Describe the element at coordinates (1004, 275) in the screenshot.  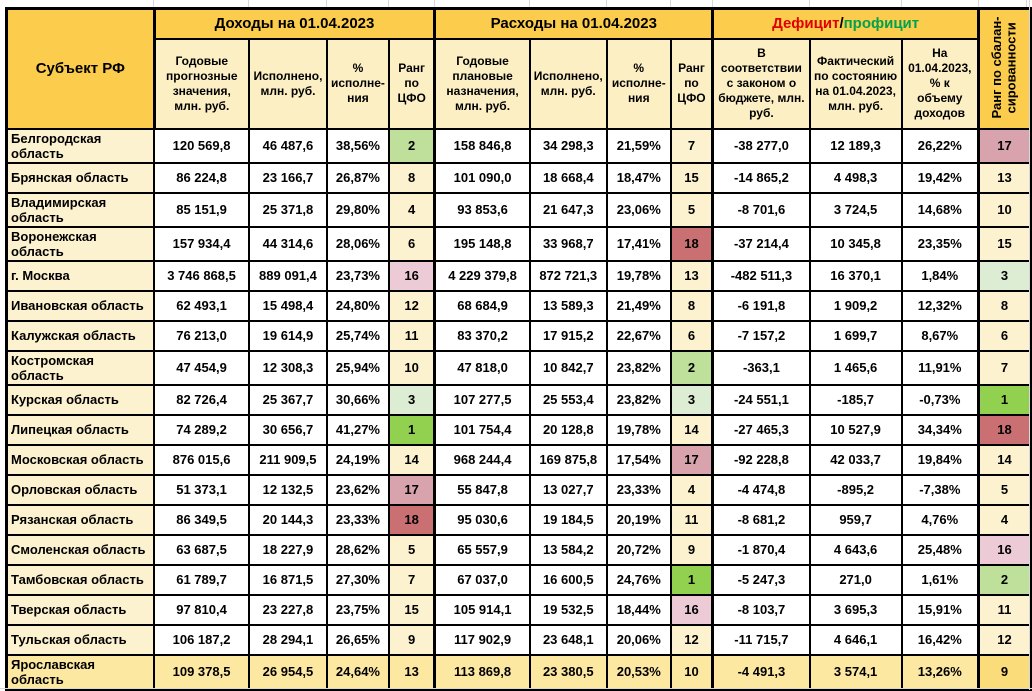
I see `balance-rank-cell: 3` at that location.